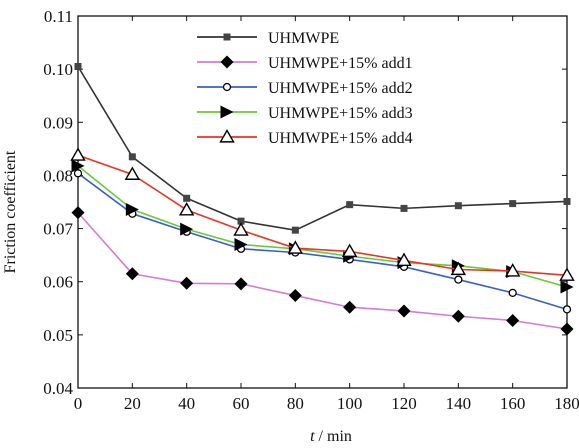 The image size is (579, 448). I want to click on legend-entry: UHMWPE+15% add3, so click(305, 113).